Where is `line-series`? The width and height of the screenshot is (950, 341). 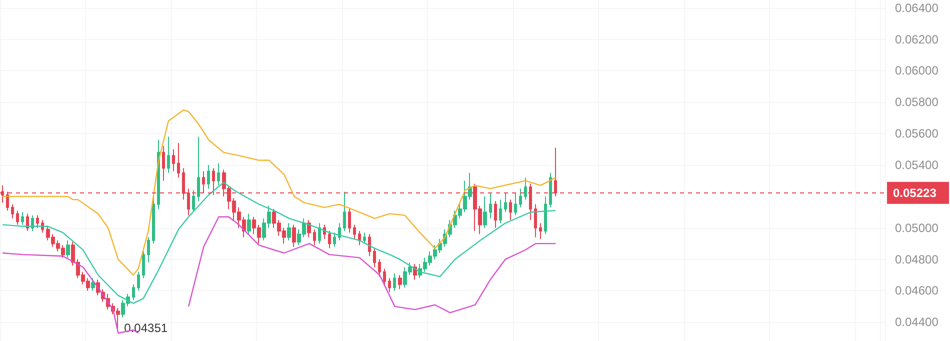 line-series is located at coordinates (372, 265).